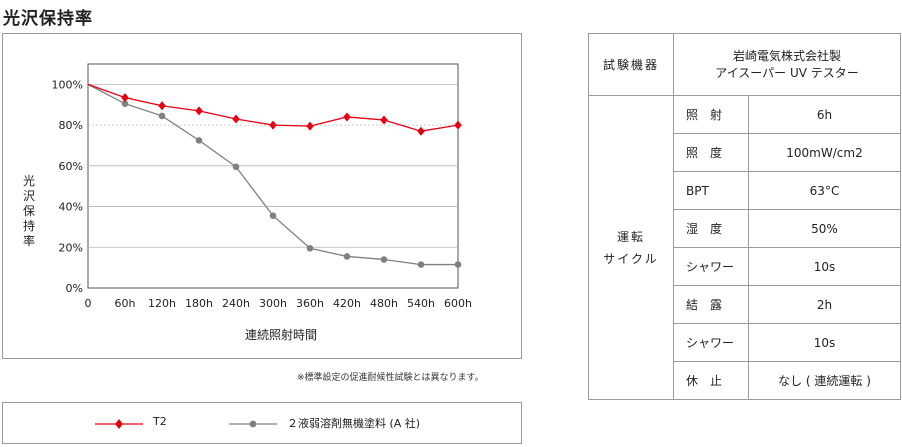 This screenshot has width=902, height=447. Describe the element at coordinates (310, 303) in the screenshot. I see `x-tick-label: 360h` at that location.